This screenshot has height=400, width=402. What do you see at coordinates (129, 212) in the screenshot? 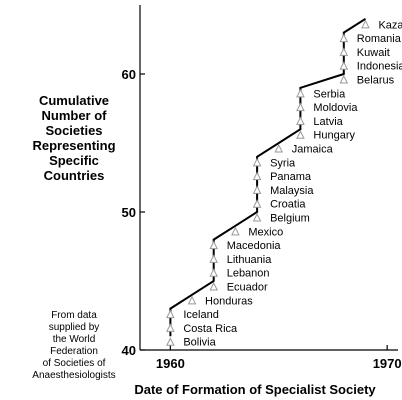
I see `y-tick-label: 50` at bounding box center [129, 212].